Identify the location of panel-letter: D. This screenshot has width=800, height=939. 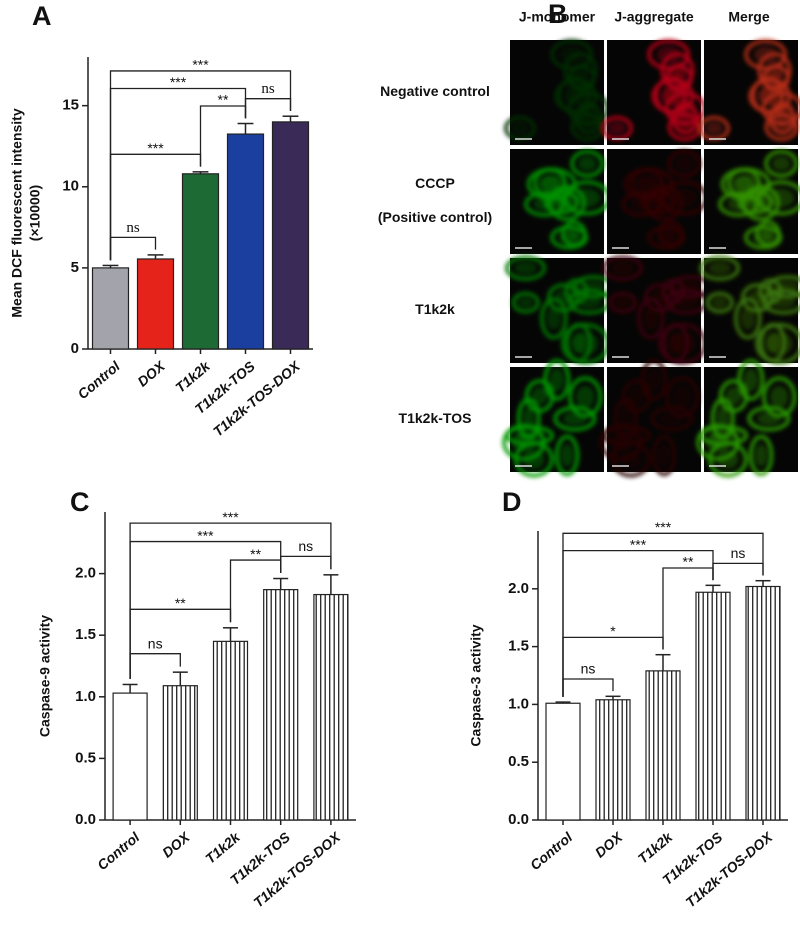
(512, 502).